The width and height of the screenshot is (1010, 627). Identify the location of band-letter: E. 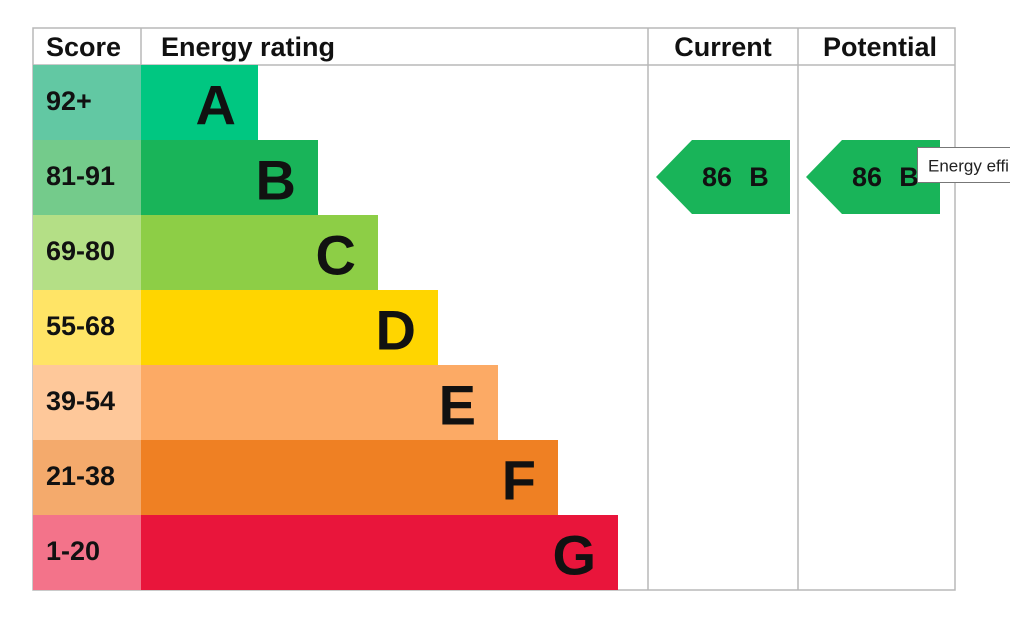
(457, 405).